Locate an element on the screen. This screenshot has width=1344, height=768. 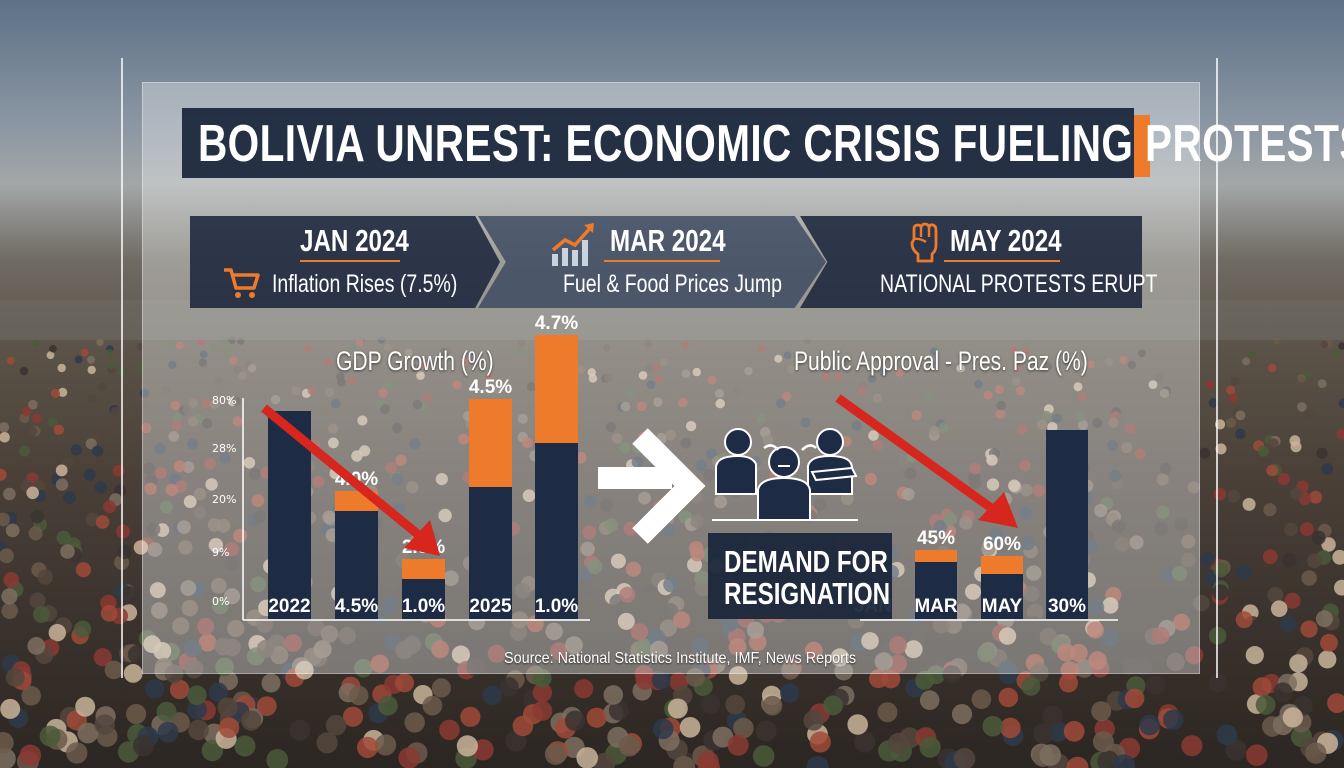
frame-line-left is located at coordinates (122, 368).